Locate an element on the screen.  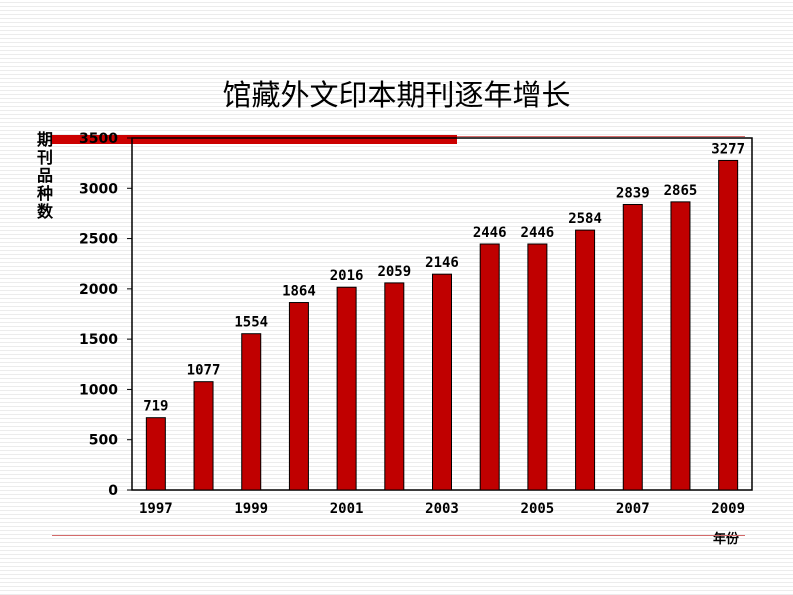
x-tick-label: 2001 is located at coordinates (347, 509).